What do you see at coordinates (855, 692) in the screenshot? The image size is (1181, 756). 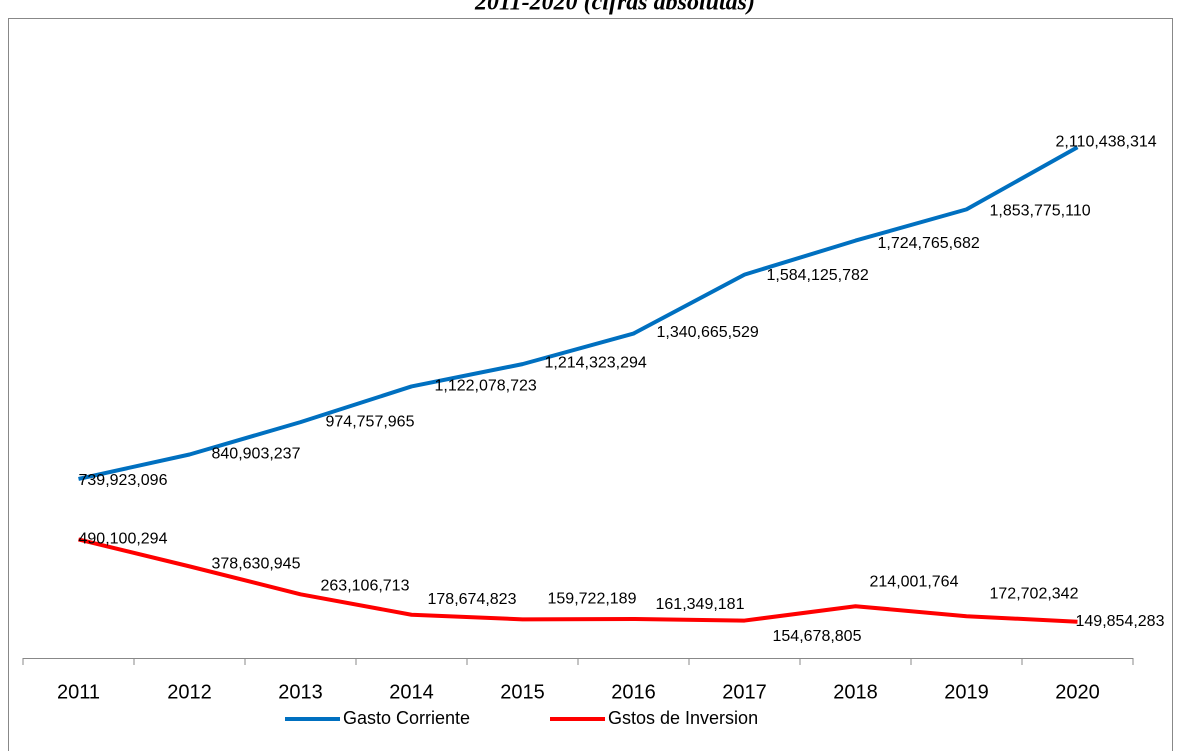 I see `x-tick-label: 2018` at bounding box center [855, 692].